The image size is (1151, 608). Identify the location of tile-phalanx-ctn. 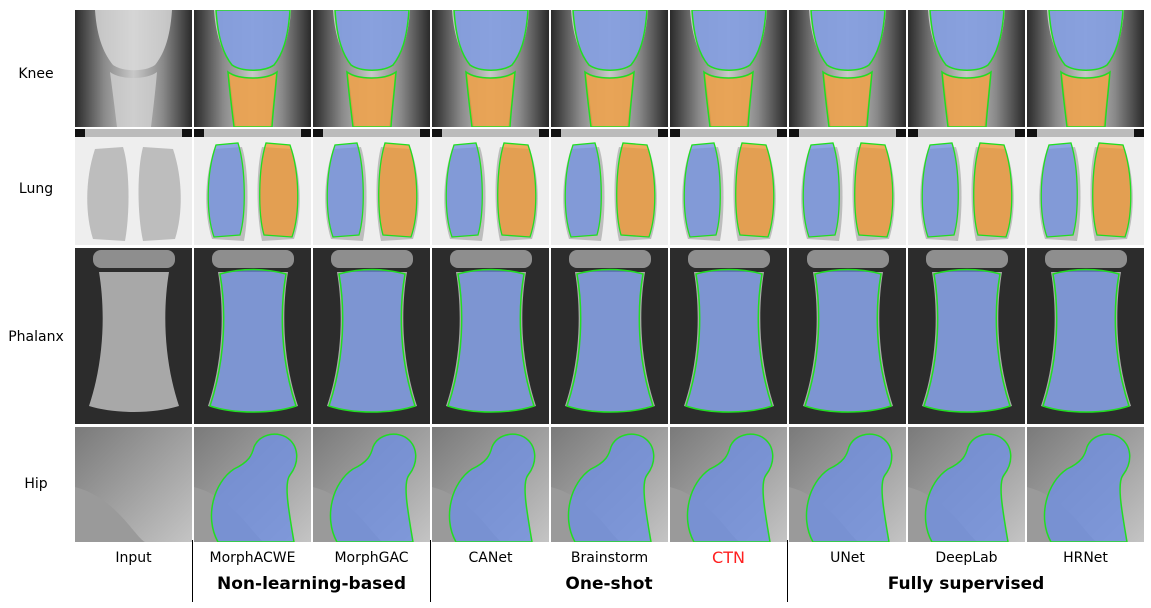
(728, 336).